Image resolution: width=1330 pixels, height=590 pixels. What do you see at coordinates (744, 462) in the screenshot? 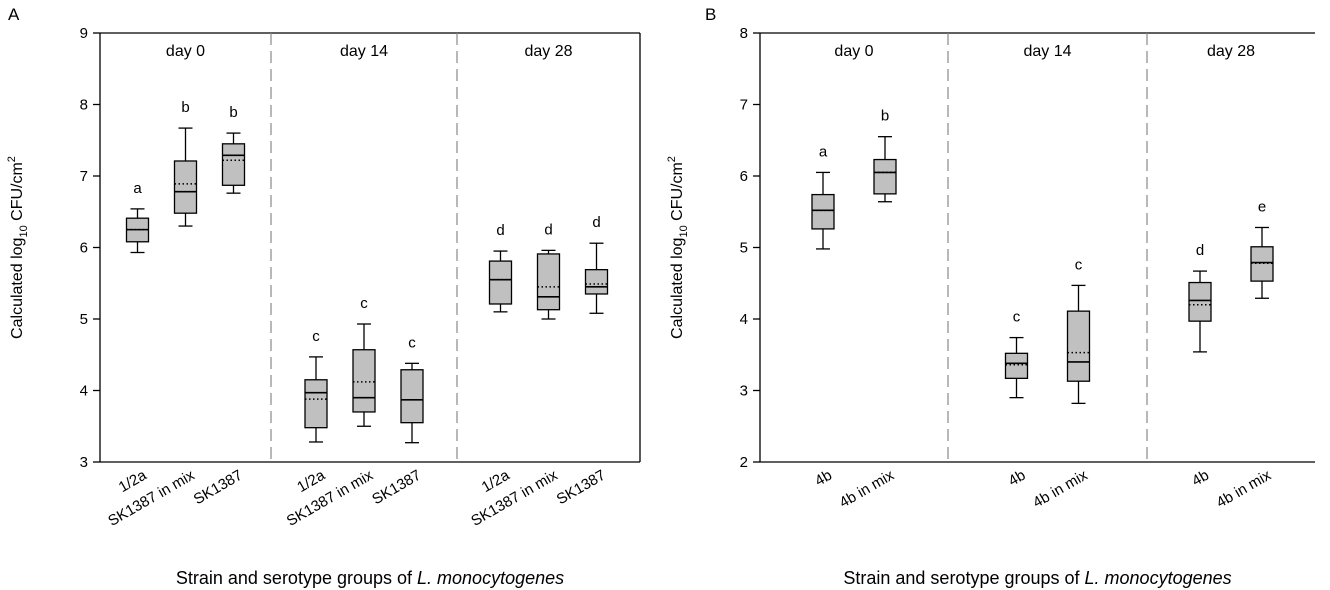
I see `y-tick-label: 2` at bounding box center [744, 462].